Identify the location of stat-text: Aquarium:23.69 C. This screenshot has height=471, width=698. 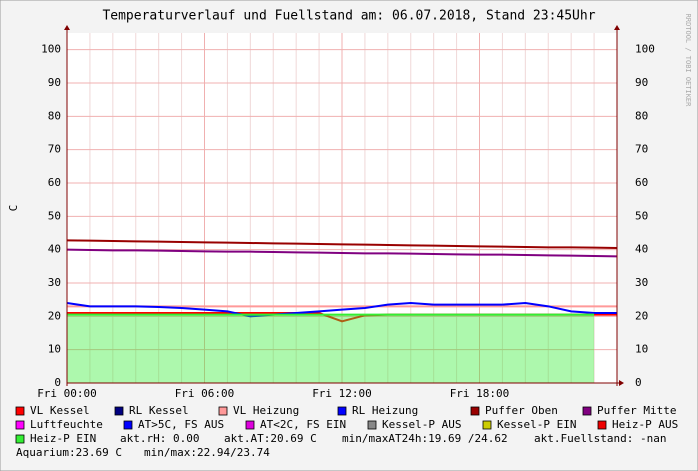
(69, 452).